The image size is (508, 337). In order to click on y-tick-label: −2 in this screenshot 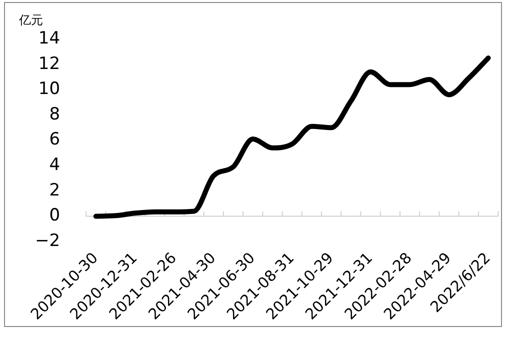, I will do `click(47, 241)`.